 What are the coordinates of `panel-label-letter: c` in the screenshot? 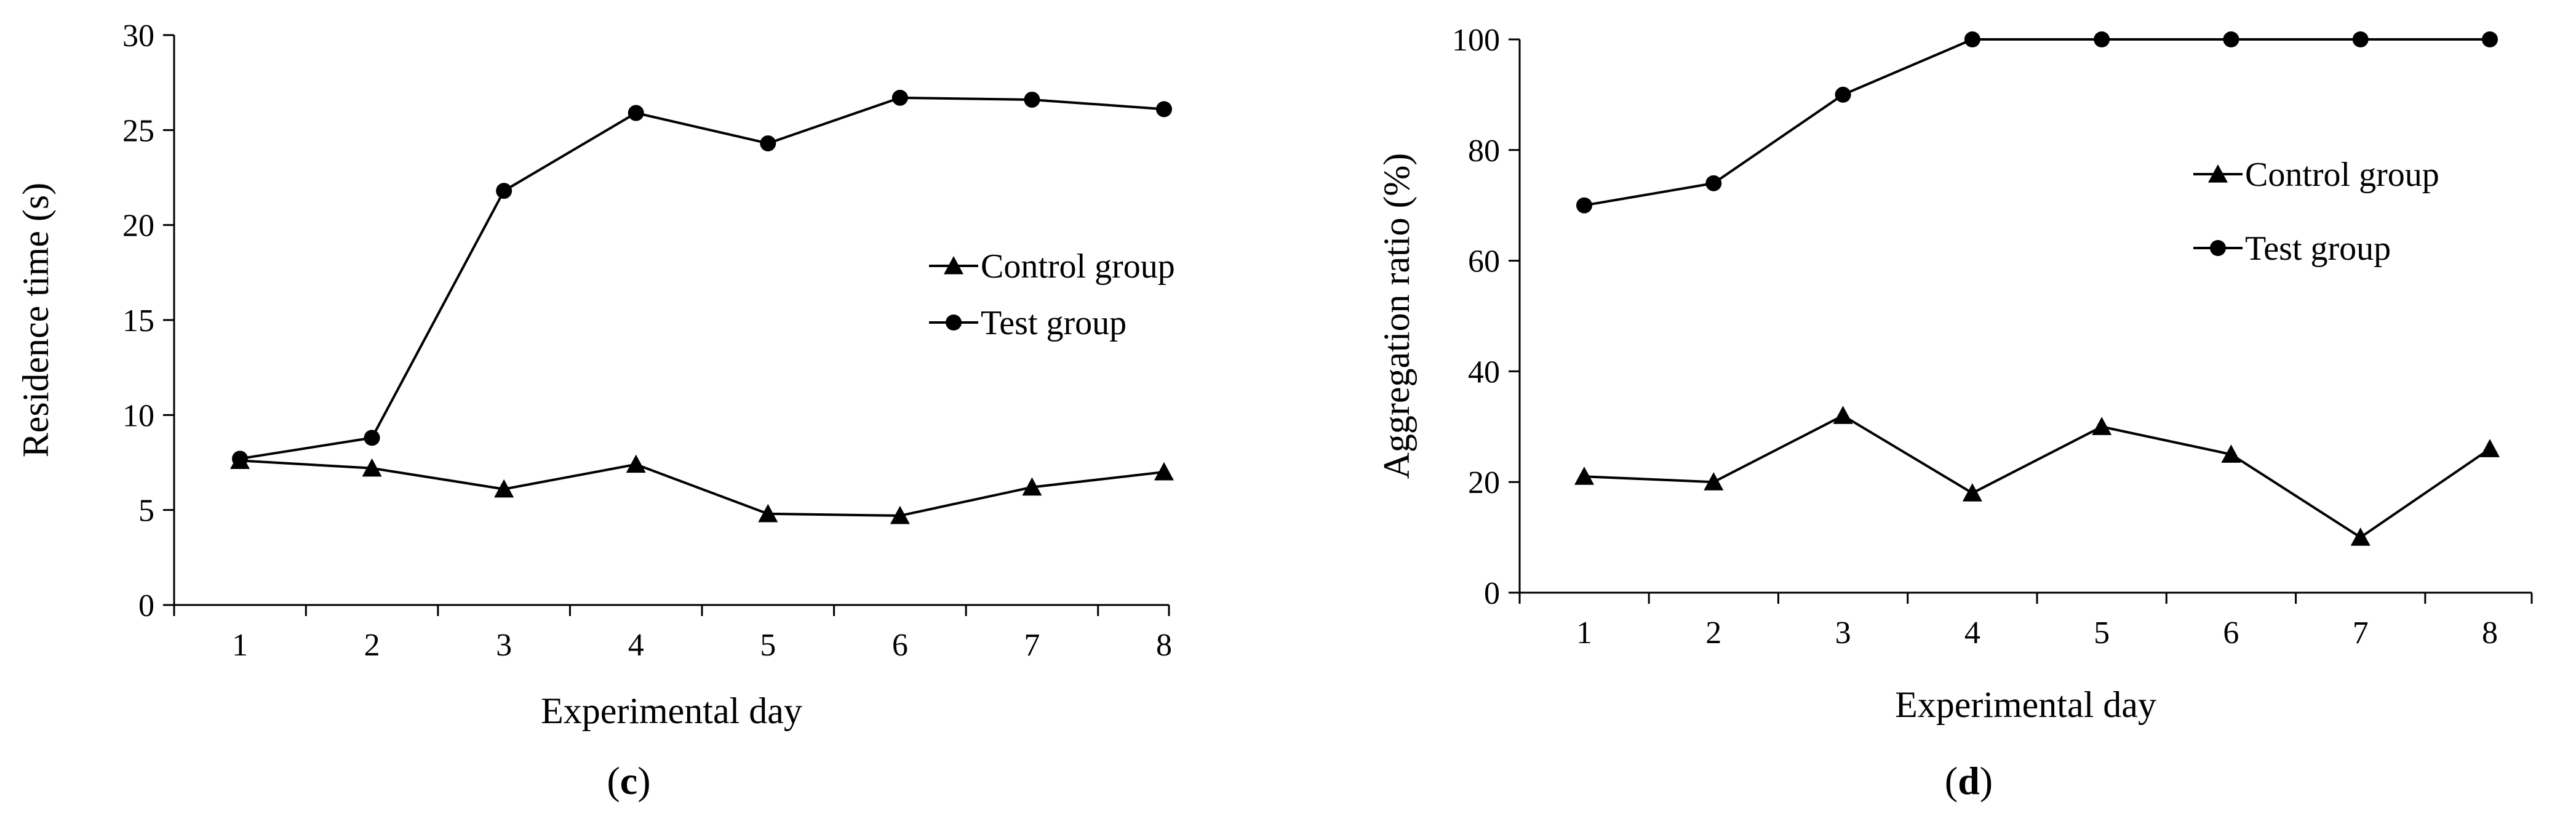 It's located at (628, 781).